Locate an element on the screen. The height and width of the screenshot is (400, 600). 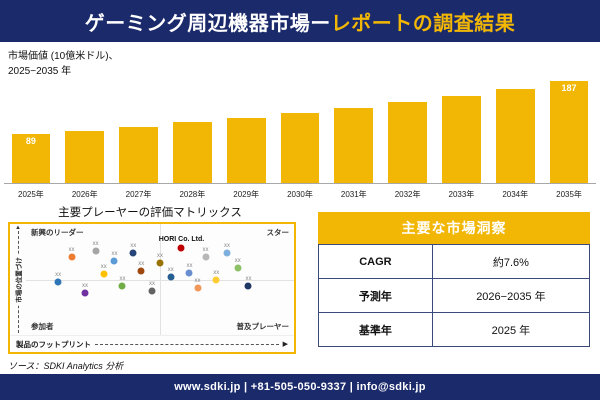
x-axis-dashed-line is located at coordinates (187, 344).